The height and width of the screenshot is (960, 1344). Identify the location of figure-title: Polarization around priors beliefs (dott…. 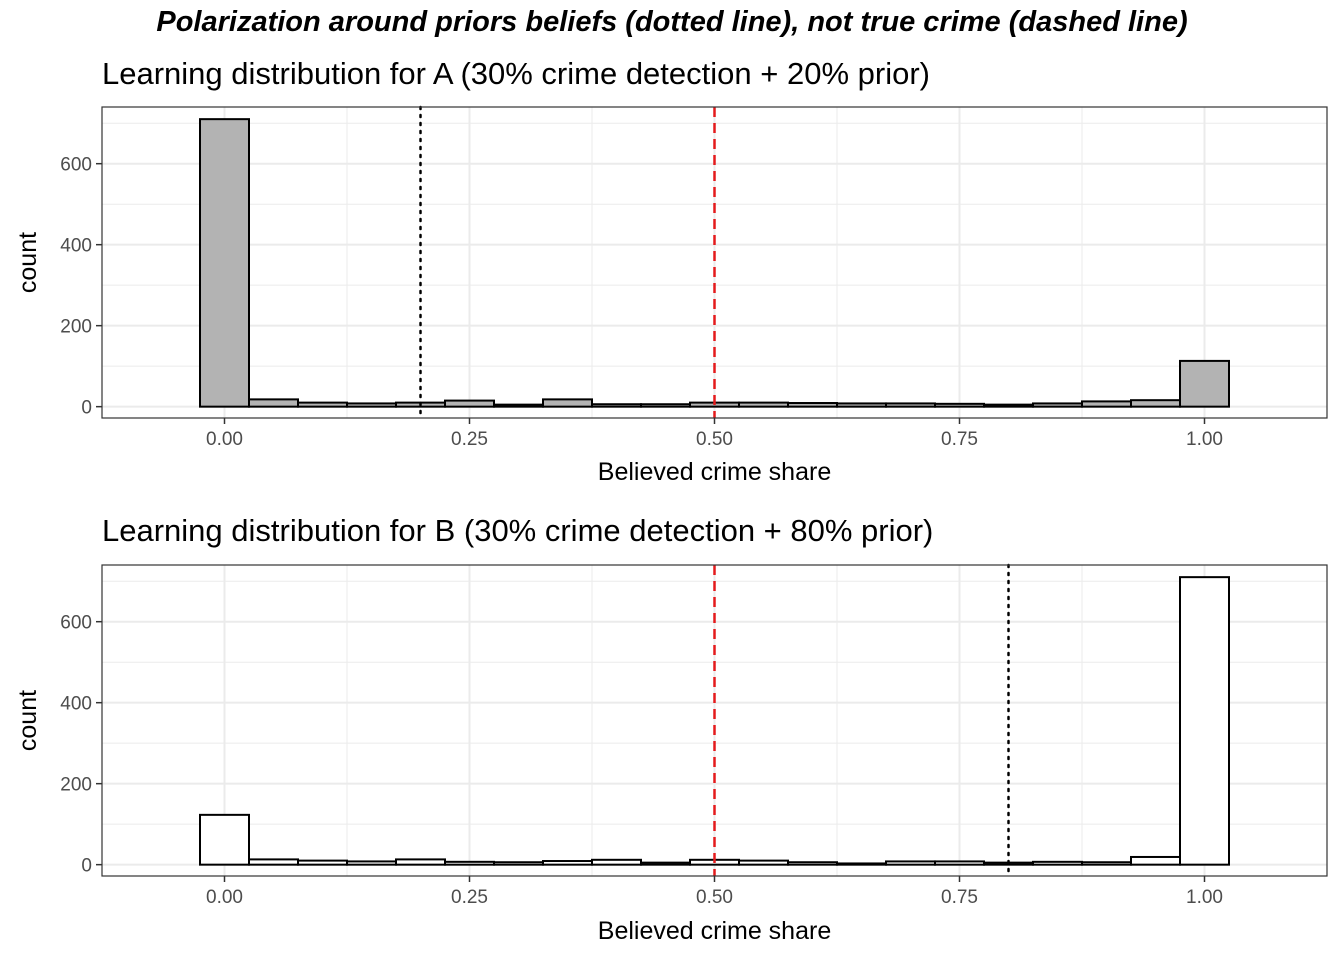
(671, 22).